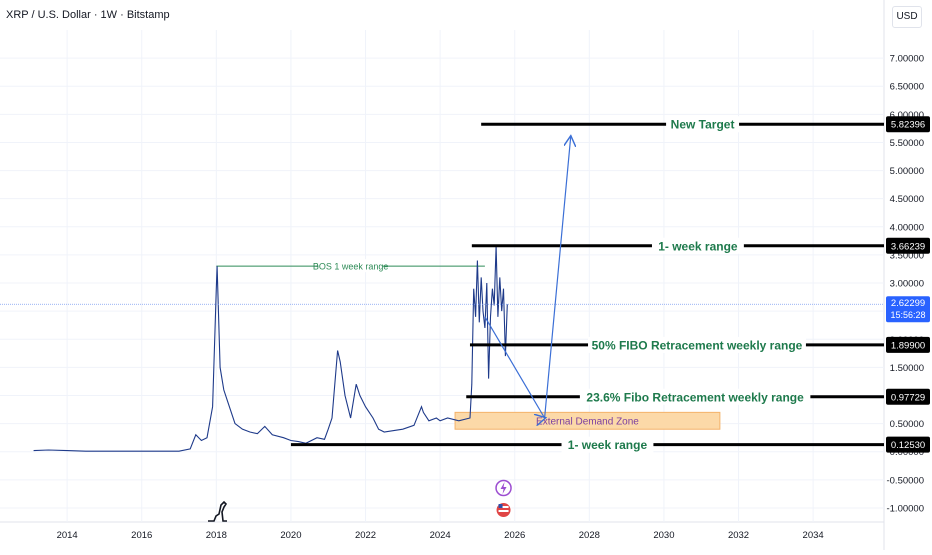 Image resolution: width=932 pixels, height=555 pixels. I want to click on price-tick-label: 6.50000, so click(907, 87).